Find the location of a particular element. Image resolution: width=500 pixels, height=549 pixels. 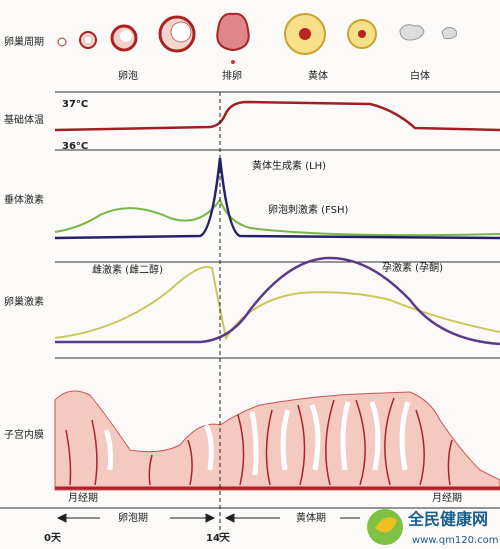

temperature-curve is located at coordinates (277, 116).